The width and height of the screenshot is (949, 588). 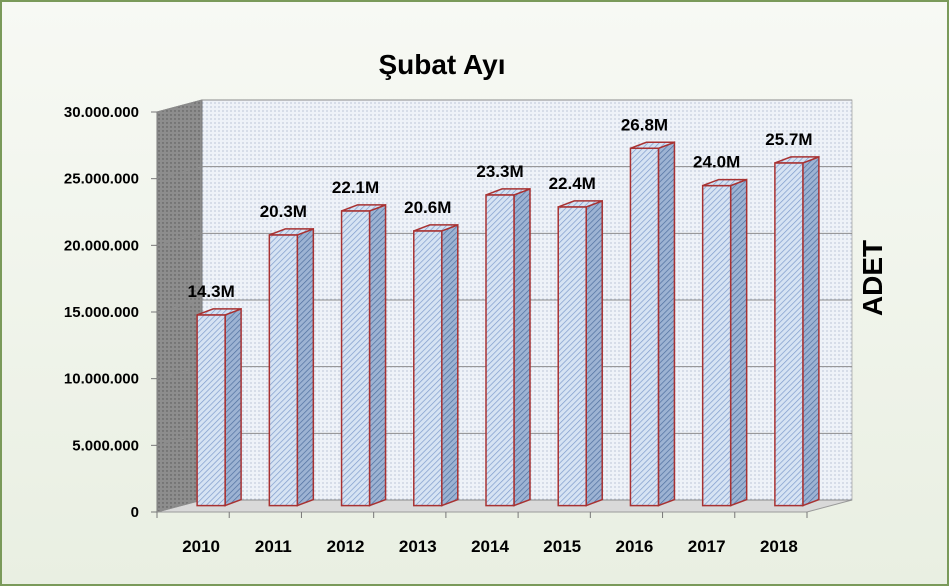 I want to click on x-tick-label: 2018, so click(x=779, y=546).